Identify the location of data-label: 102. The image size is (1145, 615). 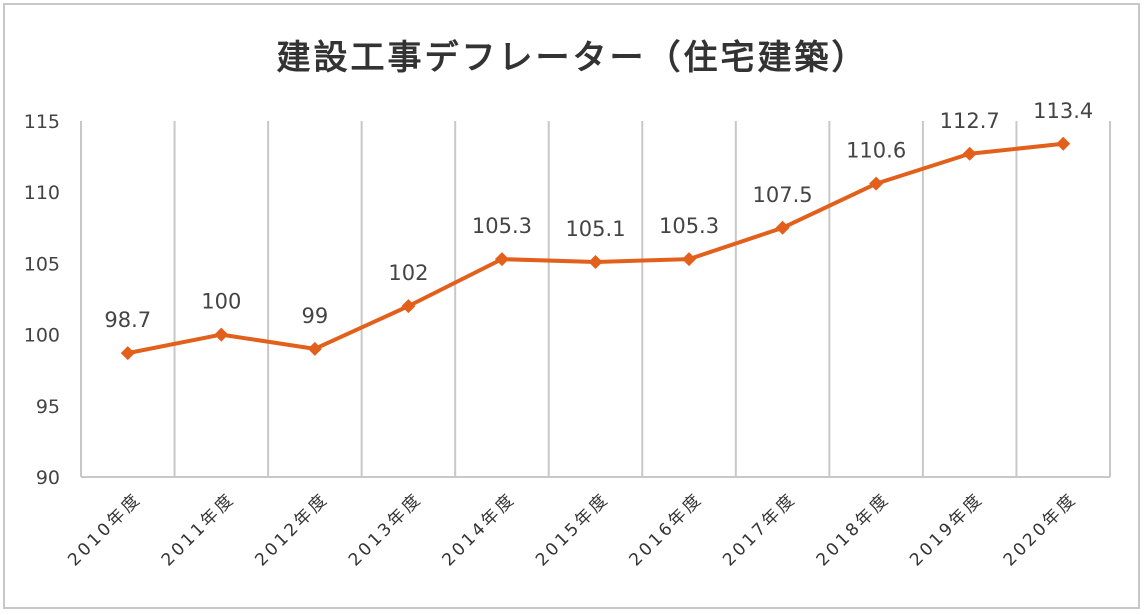
(408, 273).